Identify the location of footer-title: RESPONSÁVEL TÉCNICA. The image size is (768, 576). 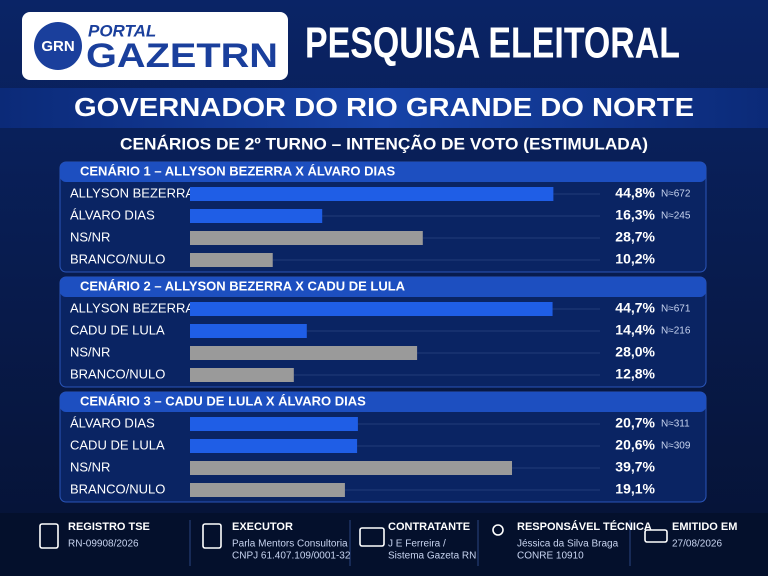
(584, 526).